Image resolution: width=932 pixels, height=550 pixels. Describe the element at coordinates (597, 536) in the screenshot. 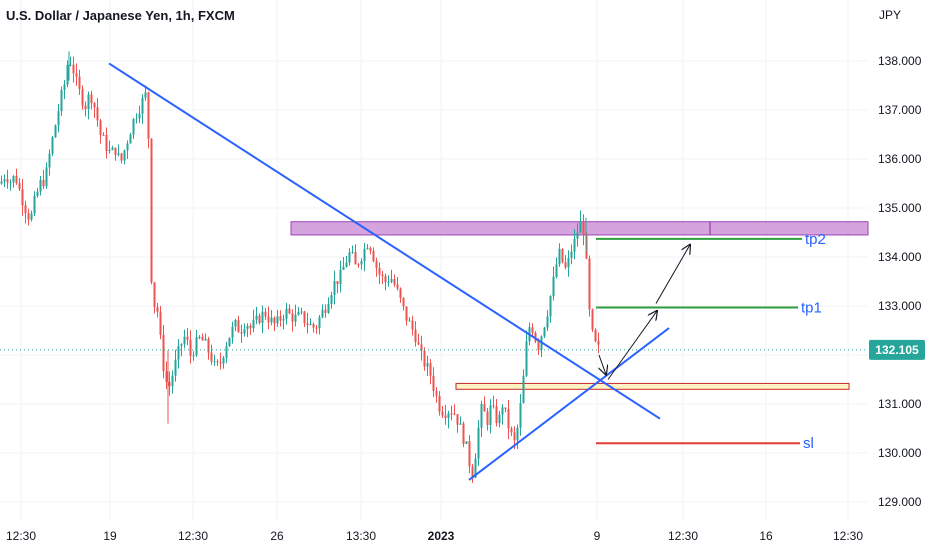

I see `x-tick-6: 9` at that location.